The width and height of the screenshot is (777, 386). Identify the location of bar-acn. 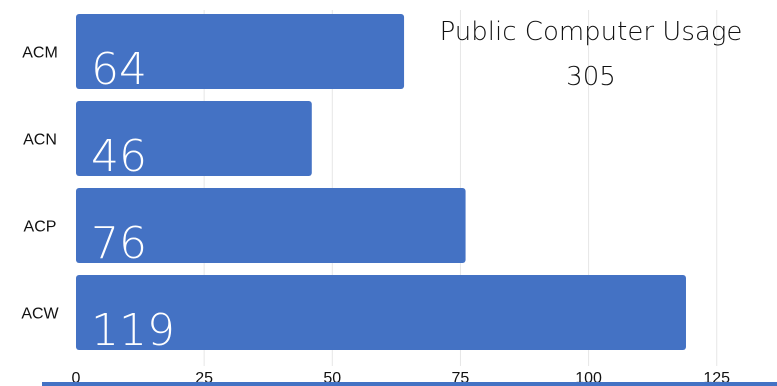
(194, 138).